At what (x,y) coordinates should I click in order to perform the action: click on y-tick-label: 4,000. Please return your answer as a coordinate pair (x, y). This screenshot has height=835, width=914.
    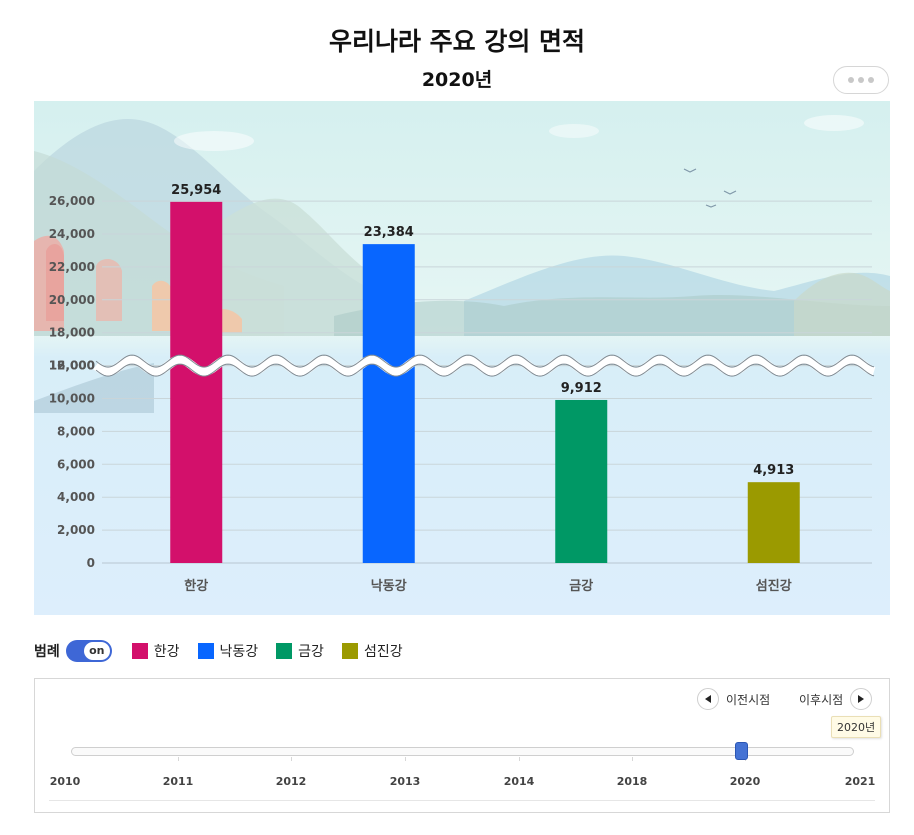
    Looking at the image, I should click on (76, 497).